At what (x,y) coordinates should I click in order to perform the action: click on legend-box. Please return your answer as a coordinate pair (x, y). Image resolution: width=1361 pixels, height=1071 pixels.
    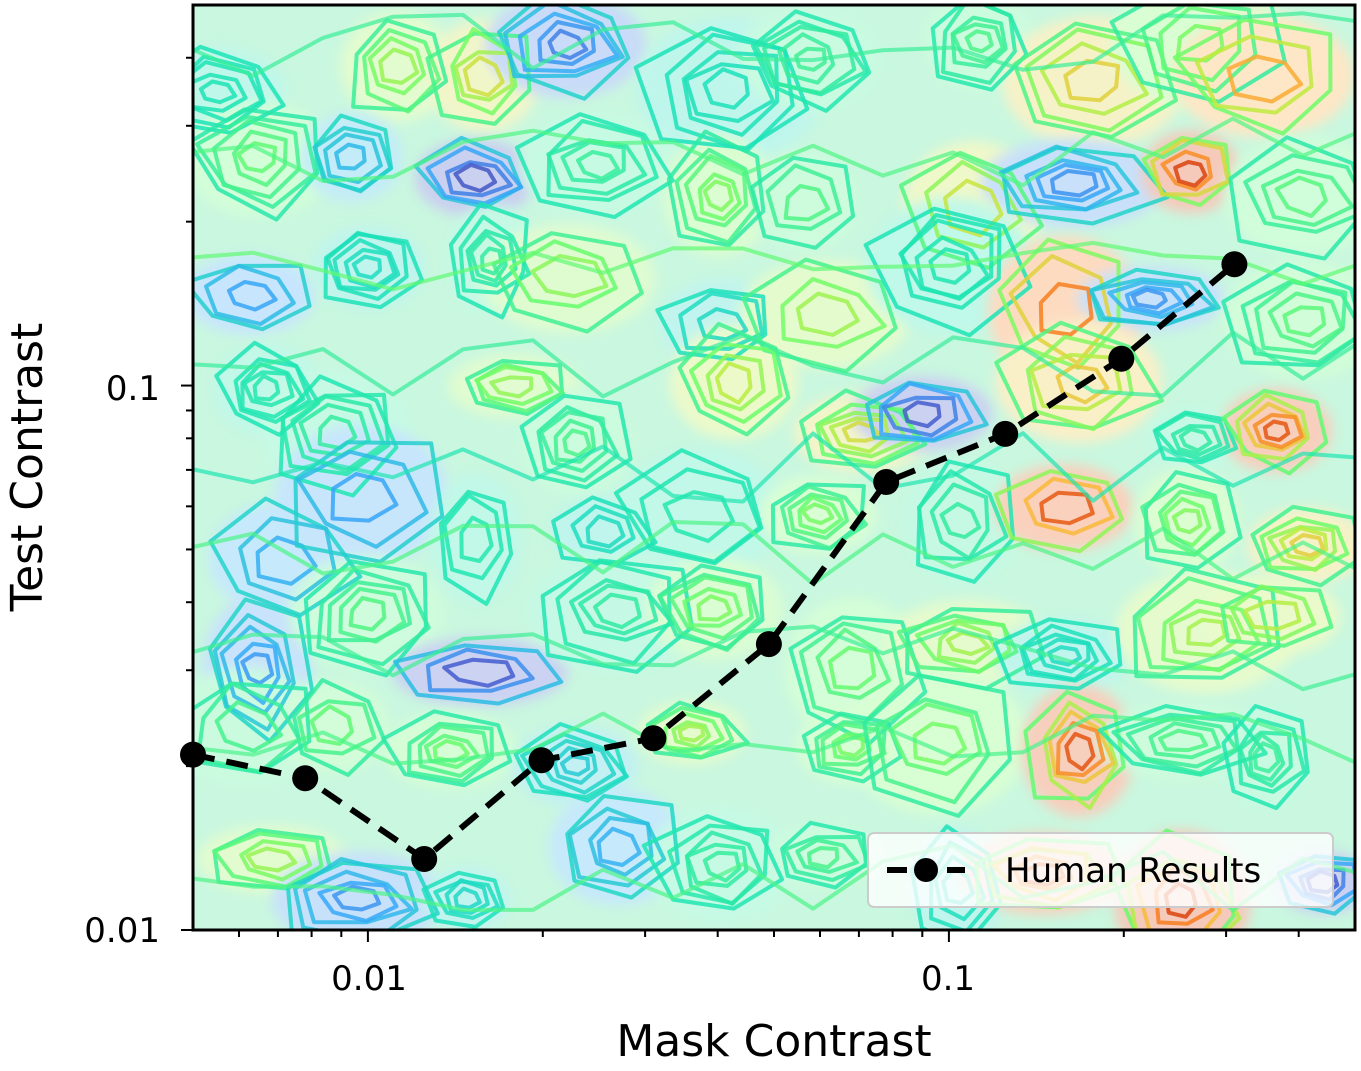
    Looking at the image, I should click on (1100, 870).